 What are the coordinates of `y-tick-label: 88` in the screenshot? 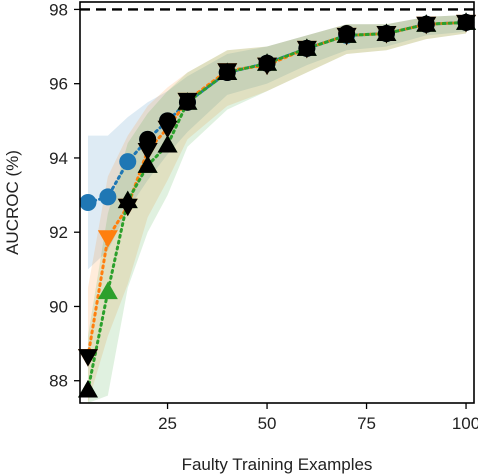 It's located at (58, 381).